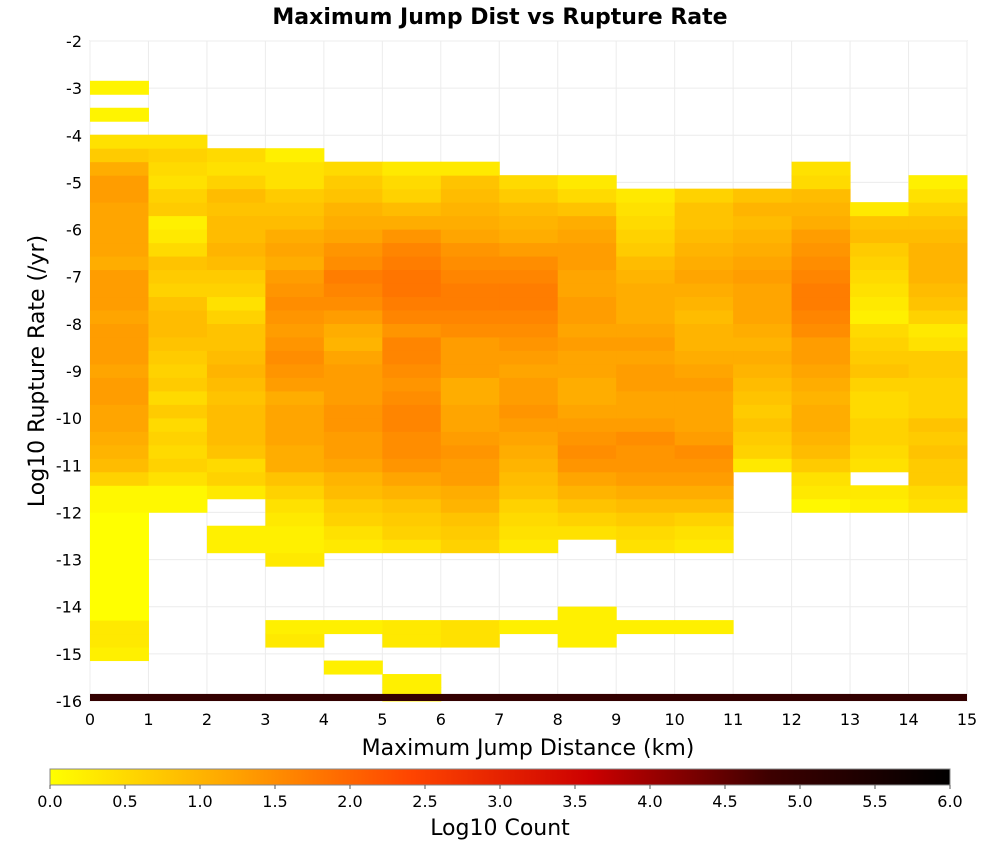 The height and width of the screenshot is (850, 1000). What do you see at coordinates (265, 719) in the screenshot?
I see `x-tick-label: 3` at bounding box center [265, 719].